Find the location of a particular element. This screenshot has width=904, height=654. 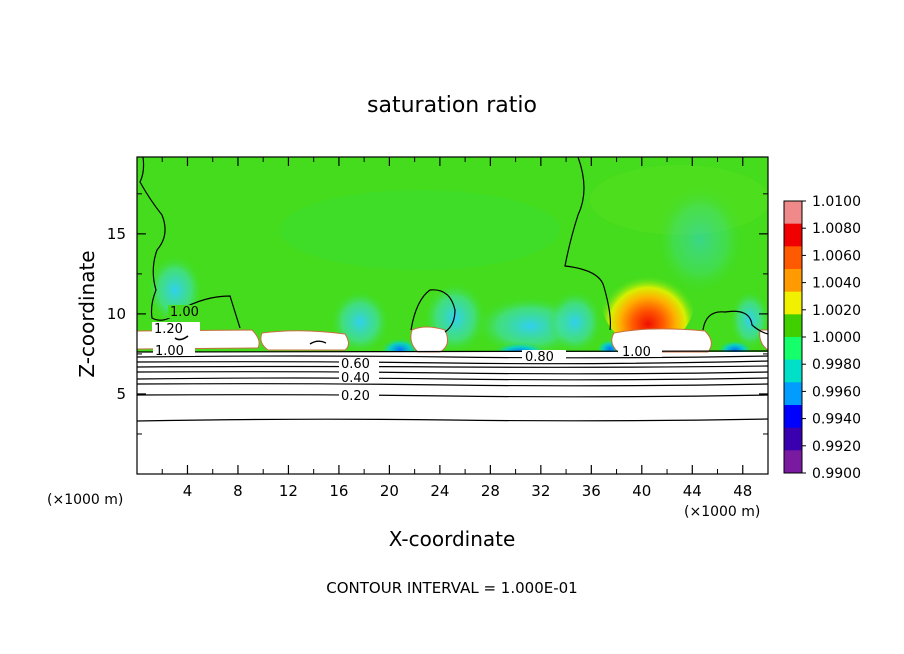

contour-label: 1.20 is located at coordinates (168, 329).